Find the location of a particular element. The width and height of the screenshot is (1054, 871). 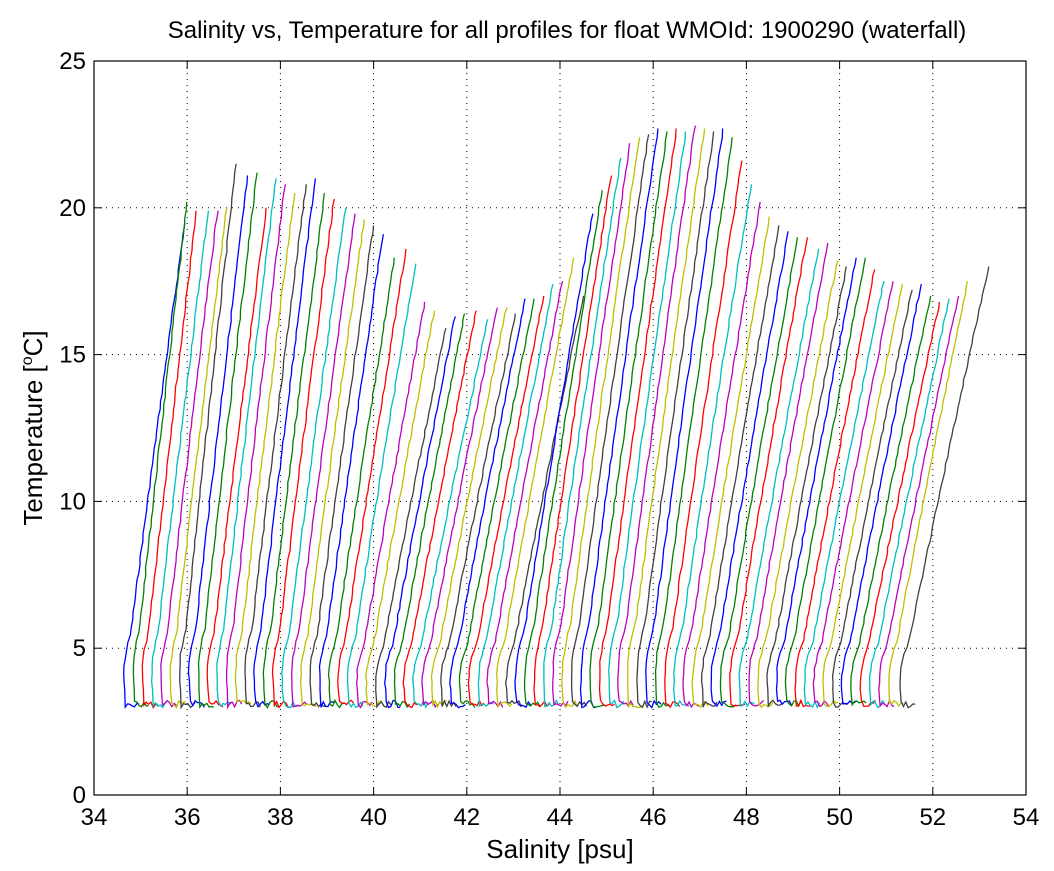

x-tick-label: 38 is located at coordinates (280, 817).